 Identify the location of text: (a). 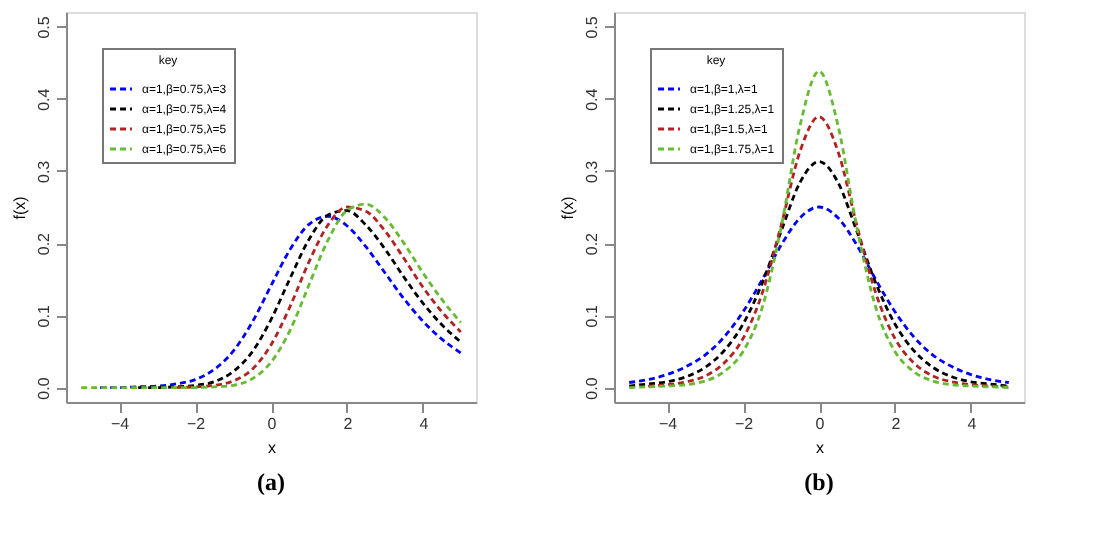
(271, 482).